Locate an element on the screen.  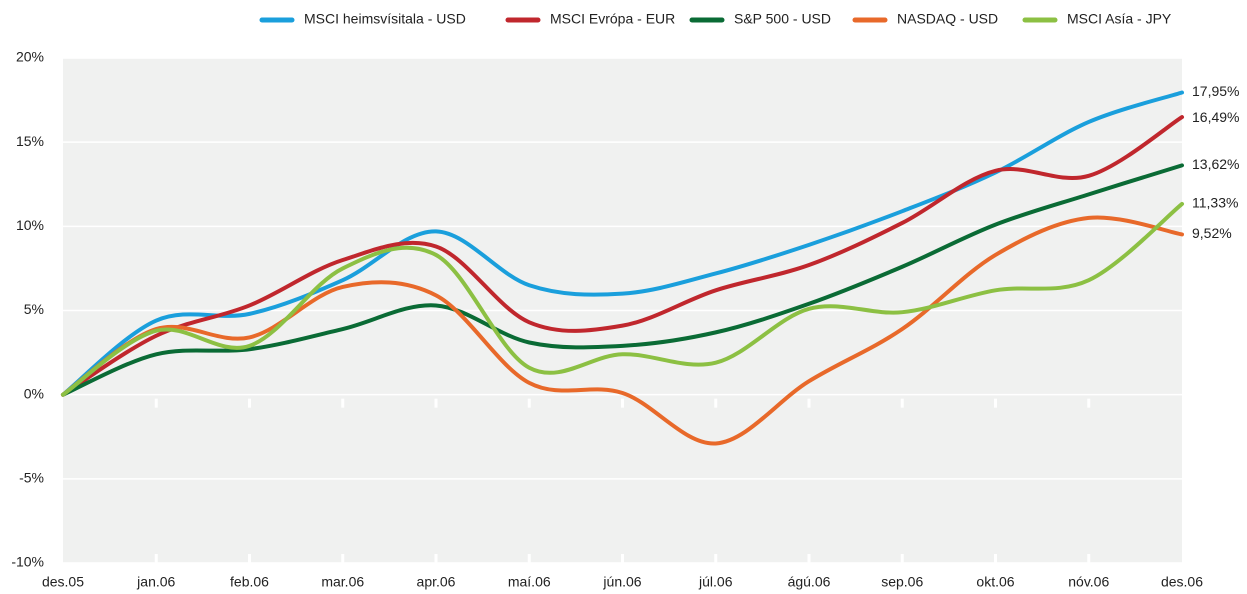
x-tick-label: feb.06 is located at coordinates (249, 582).